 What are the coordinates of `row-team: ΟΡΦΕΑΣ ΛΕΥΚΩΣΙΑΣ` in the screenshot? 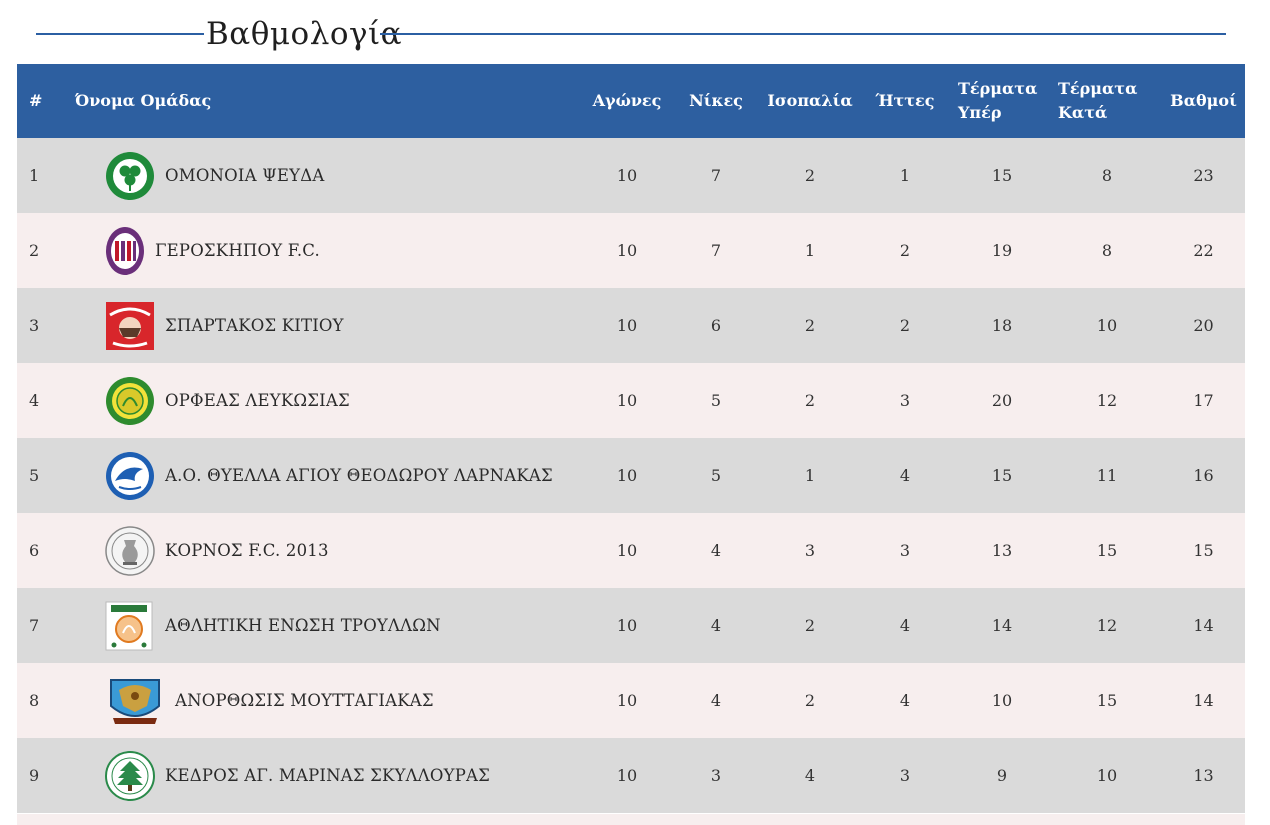 It's located at (323, 400).